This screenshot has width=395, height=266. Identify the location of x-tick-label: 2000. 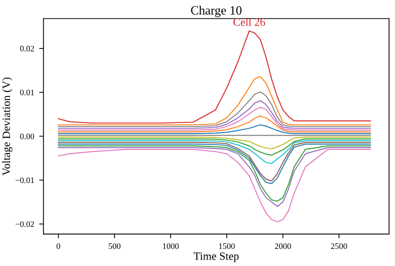
(282, 246).